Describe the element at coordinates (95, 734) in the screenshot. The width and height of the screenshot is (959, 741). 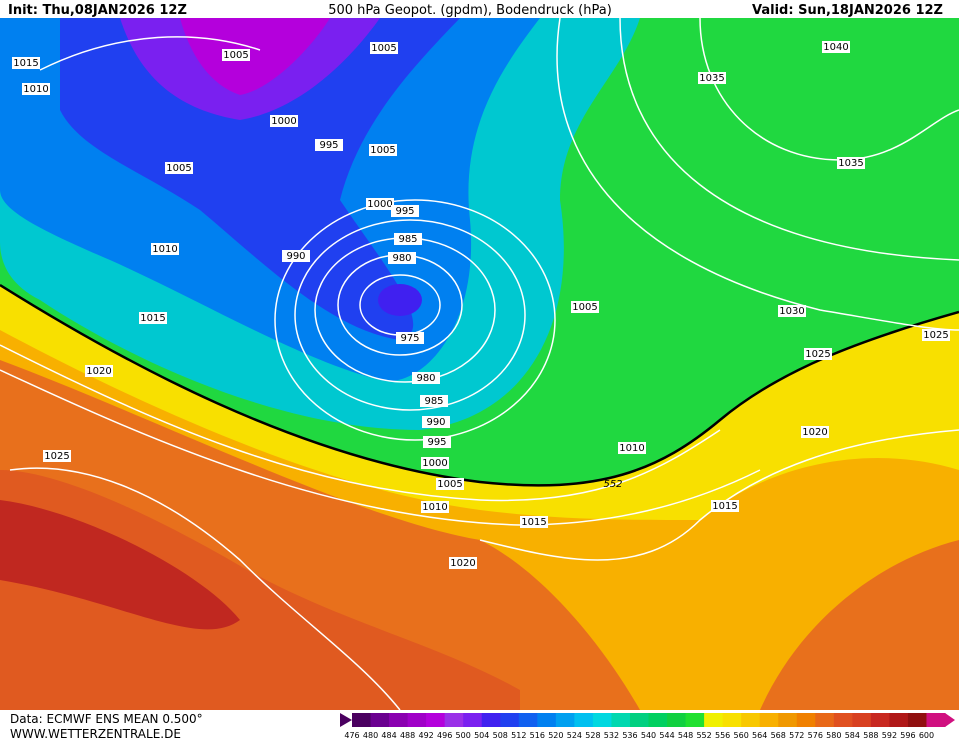
I see `website: WWW.WETTERZENTRALE.DE` at that location.